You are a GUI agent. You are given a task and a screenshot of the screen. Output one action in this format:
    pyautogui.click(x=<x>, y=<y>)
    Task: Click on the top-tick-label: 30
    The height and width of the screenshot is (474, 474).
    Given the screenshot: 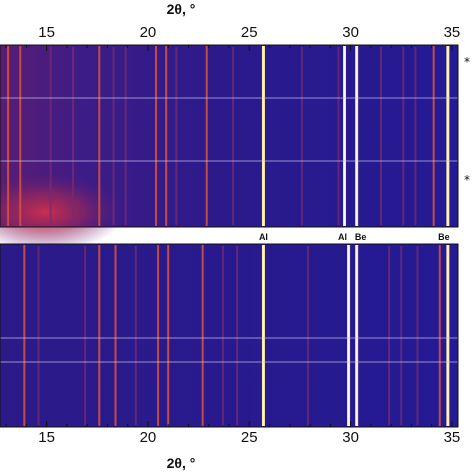 What is the action you would take?
    pyautogui.click(x=350, y=32)
    